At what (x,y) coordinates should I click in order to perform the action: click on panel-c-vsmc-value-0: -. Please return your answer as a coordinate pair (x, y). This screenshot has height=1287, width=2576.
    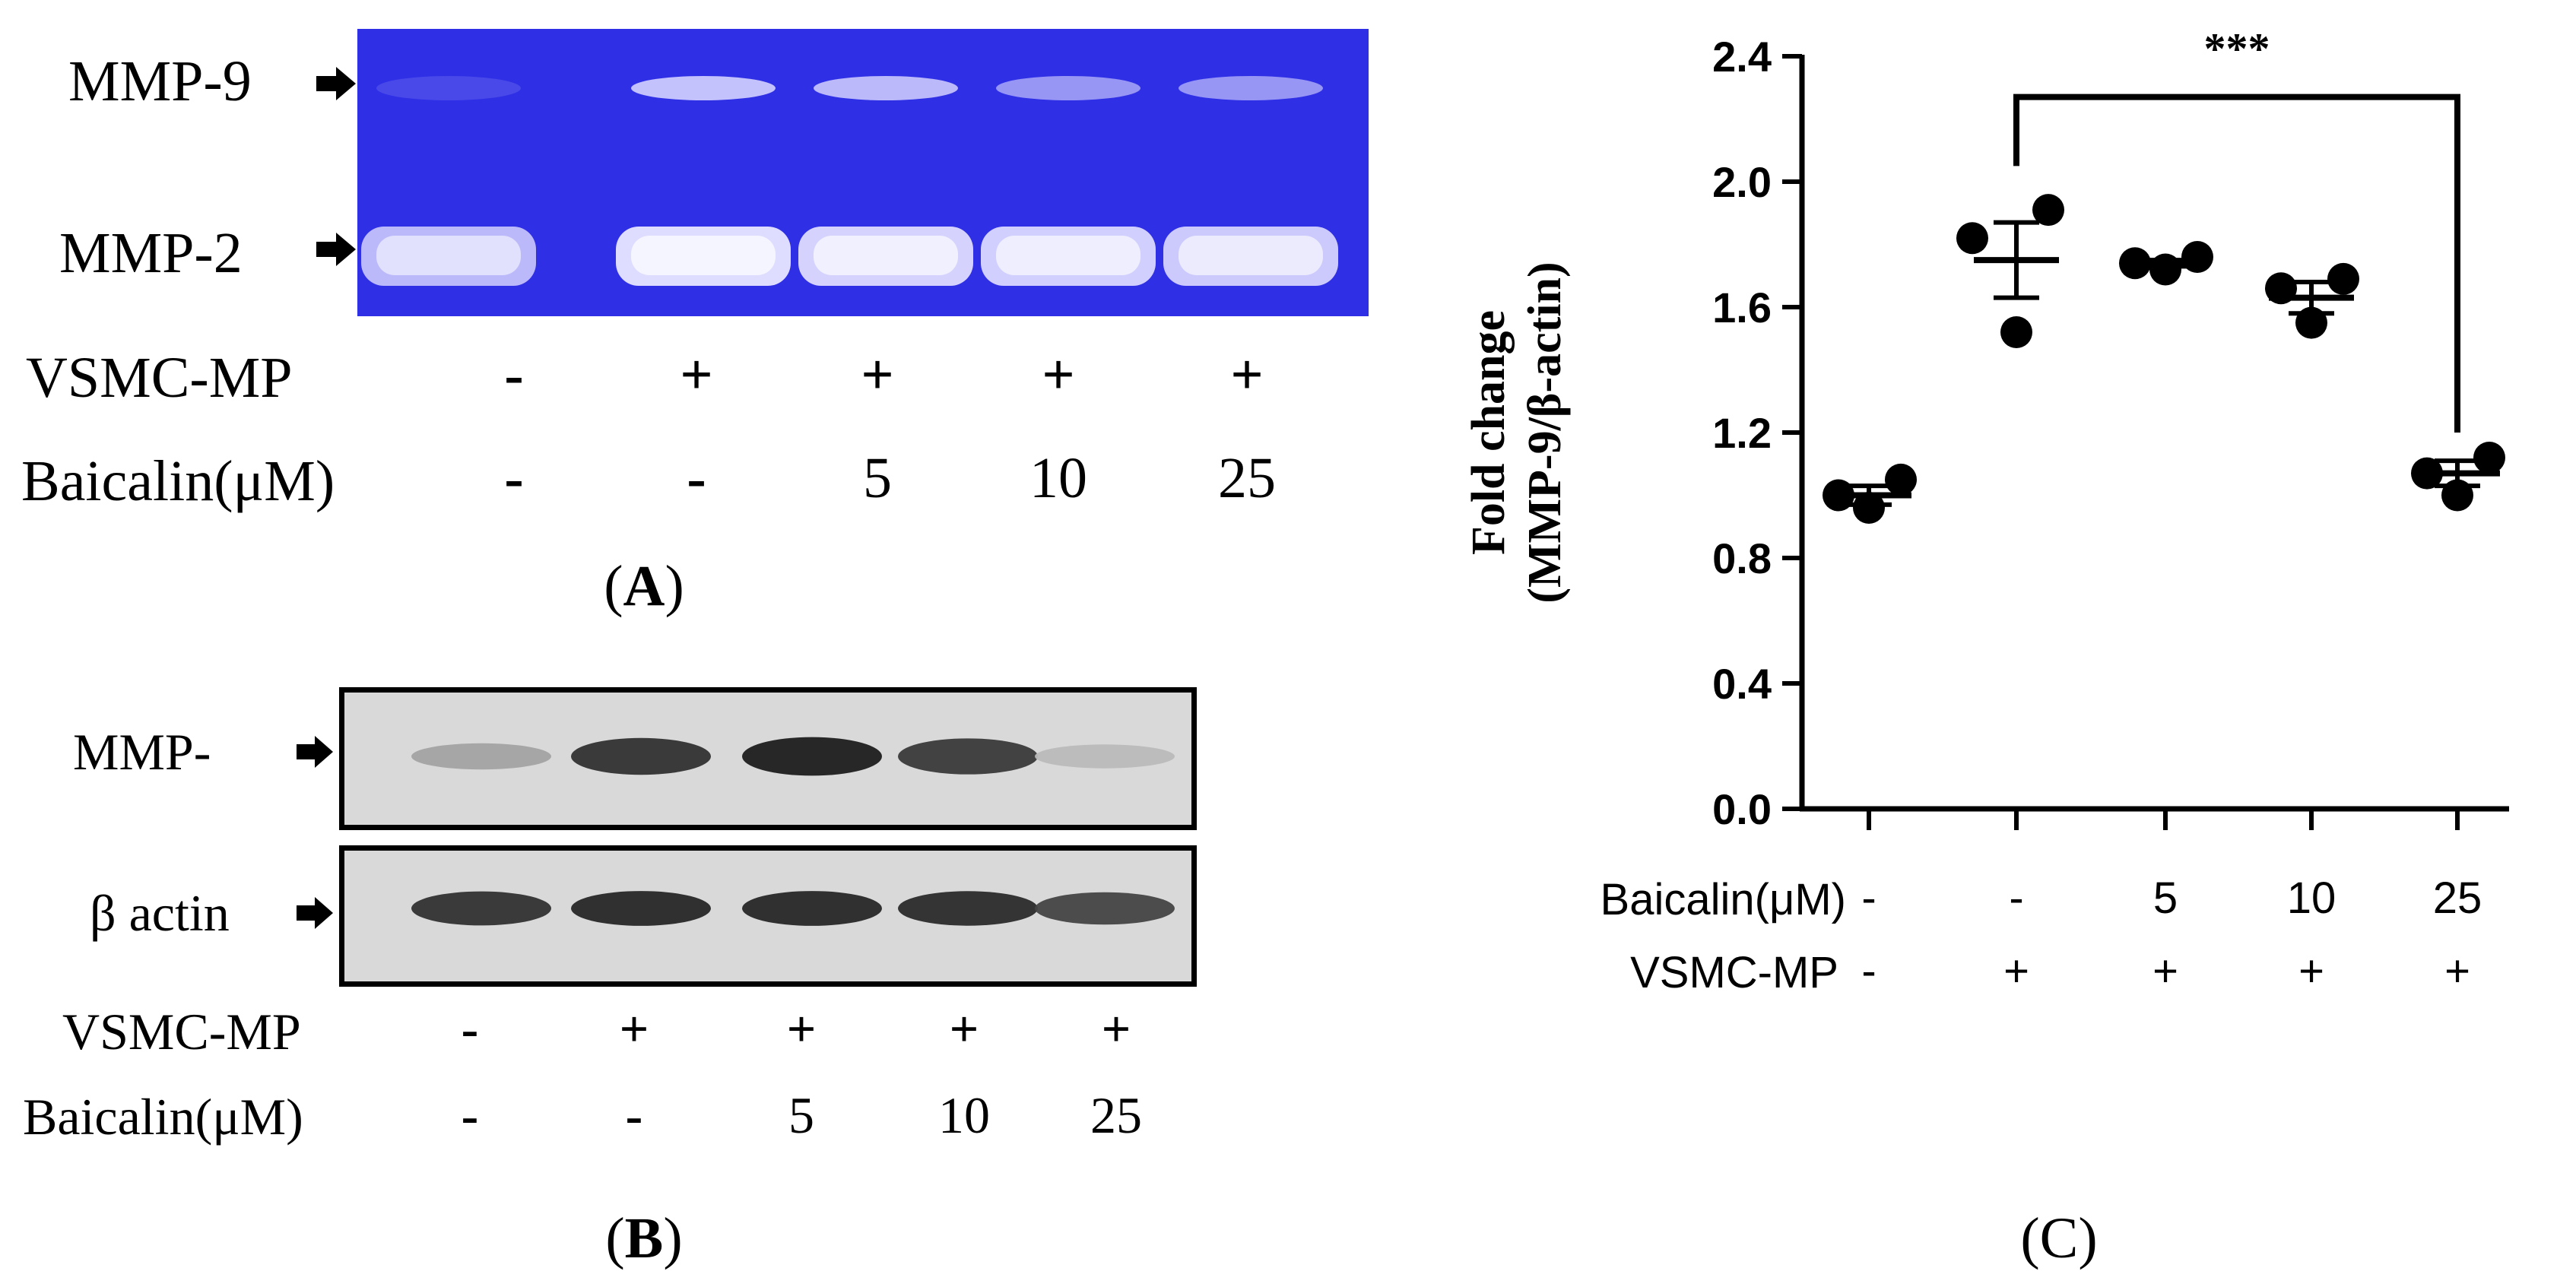
    Looking at the image, I should click on (1868, 971).